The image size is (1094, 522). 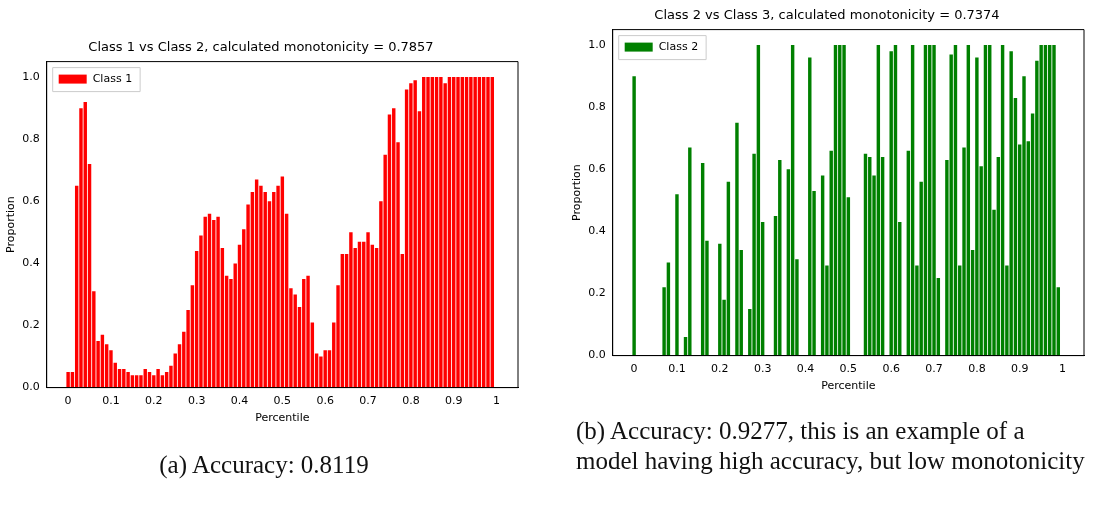 What do you see at coordinates (264, 465) in the screenshot?
I see `text: (a) Accuracy: 0.8119` at bounding box center [264, 465].